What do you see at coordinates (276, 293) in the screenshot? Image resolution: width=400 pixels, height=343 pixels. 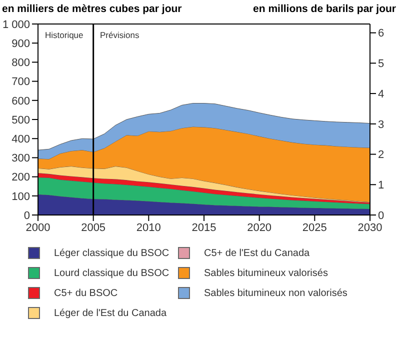 I see `legend-label: Sables bitumineux non valorisés` at bounding box center [276, 293].